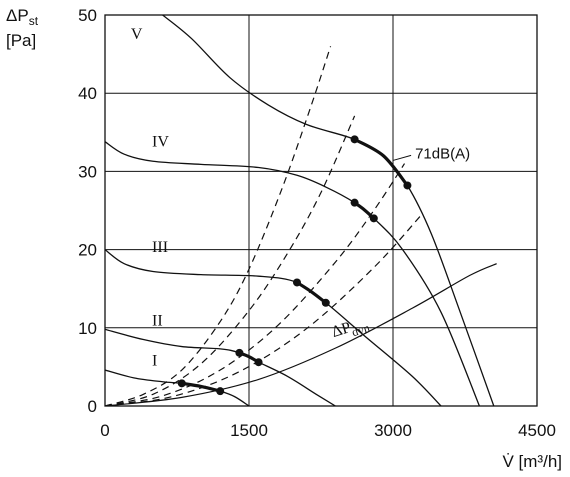  I want to click on y-tick-label: 50, so click(87, 15).